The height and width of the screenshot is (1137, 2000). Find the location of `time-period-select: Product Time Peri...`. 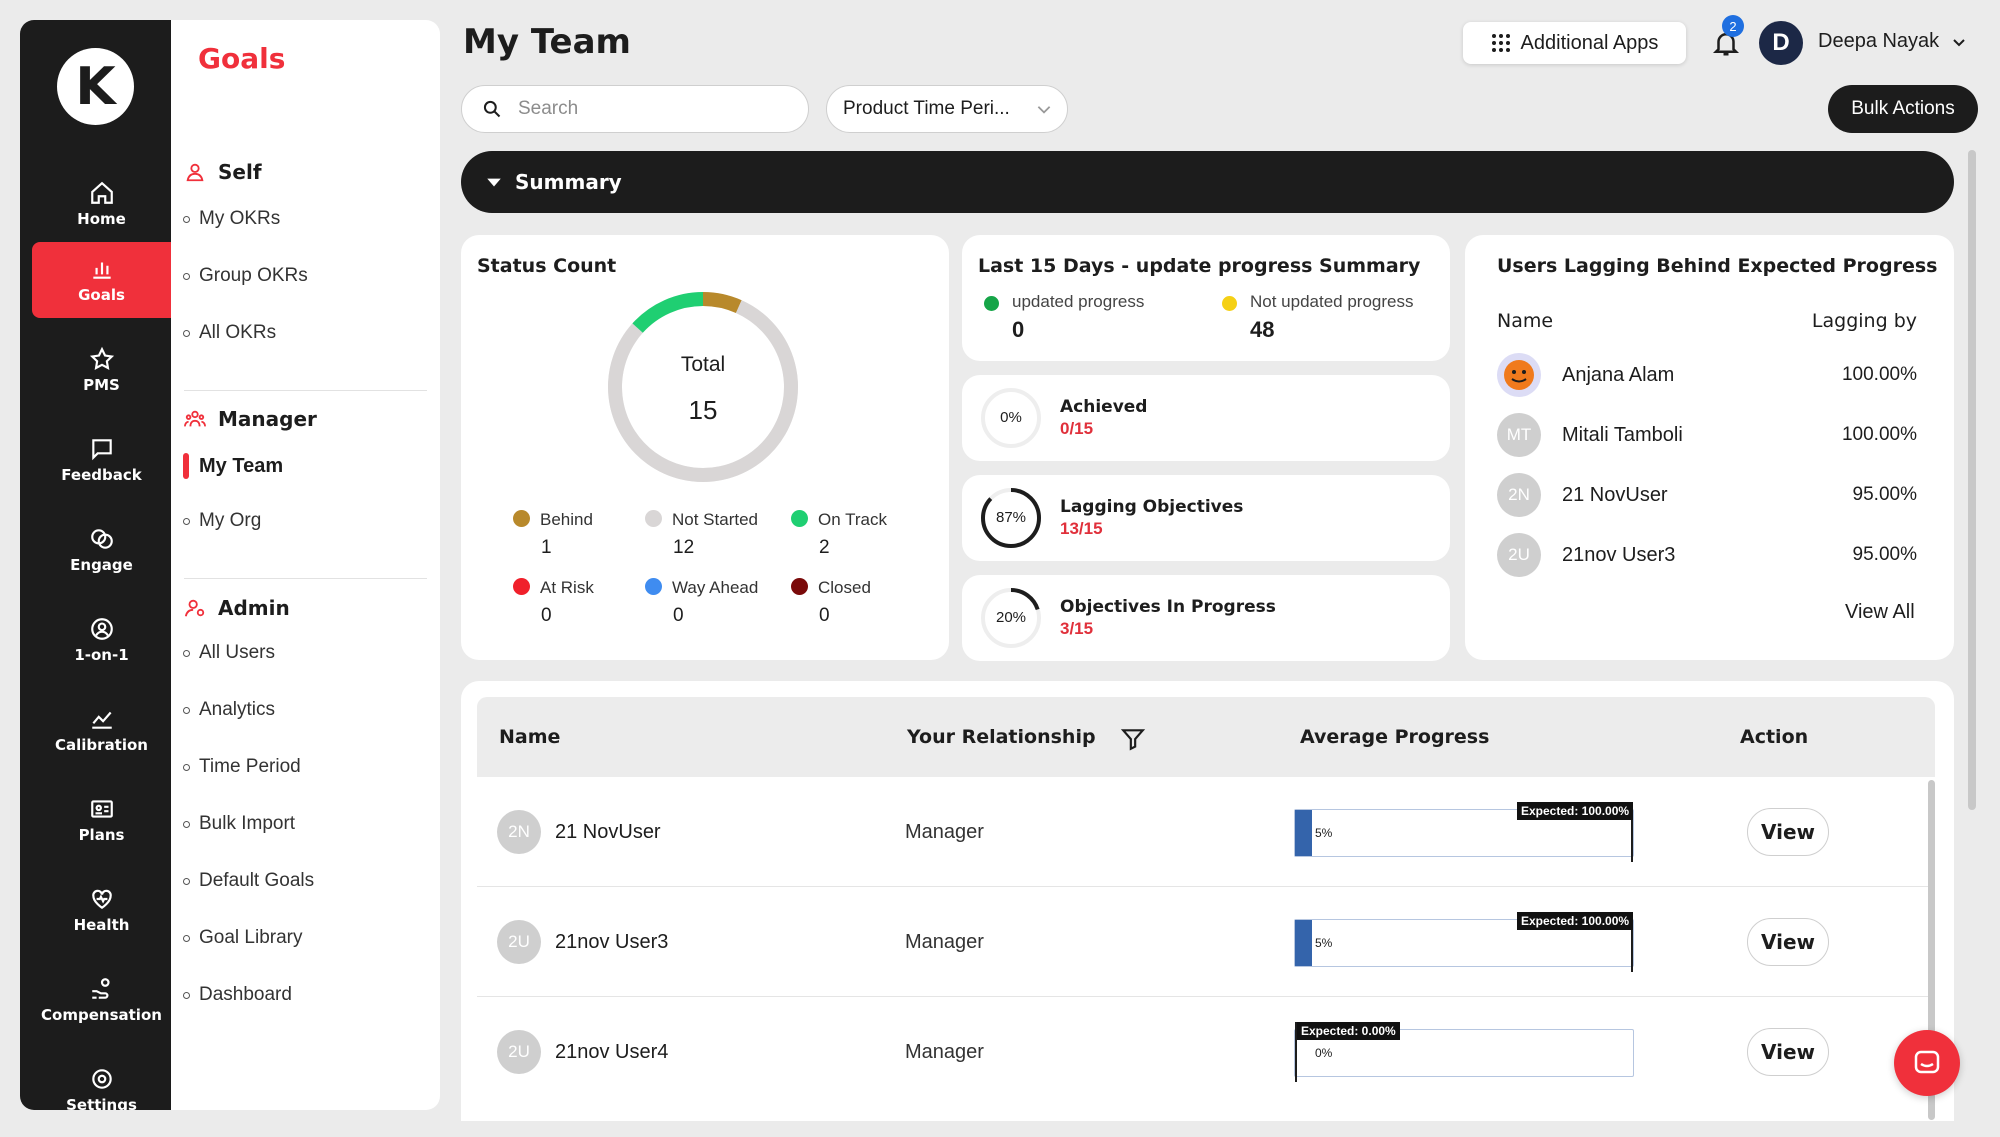

time-period-select: Product Time Peri... is located at coordinates (947, 109).